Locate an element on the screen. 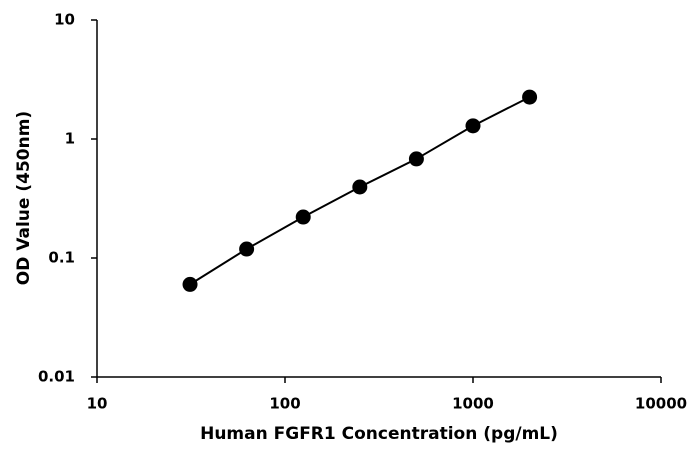  x-tick-label: 10000 is located at coordinates (661, 404).